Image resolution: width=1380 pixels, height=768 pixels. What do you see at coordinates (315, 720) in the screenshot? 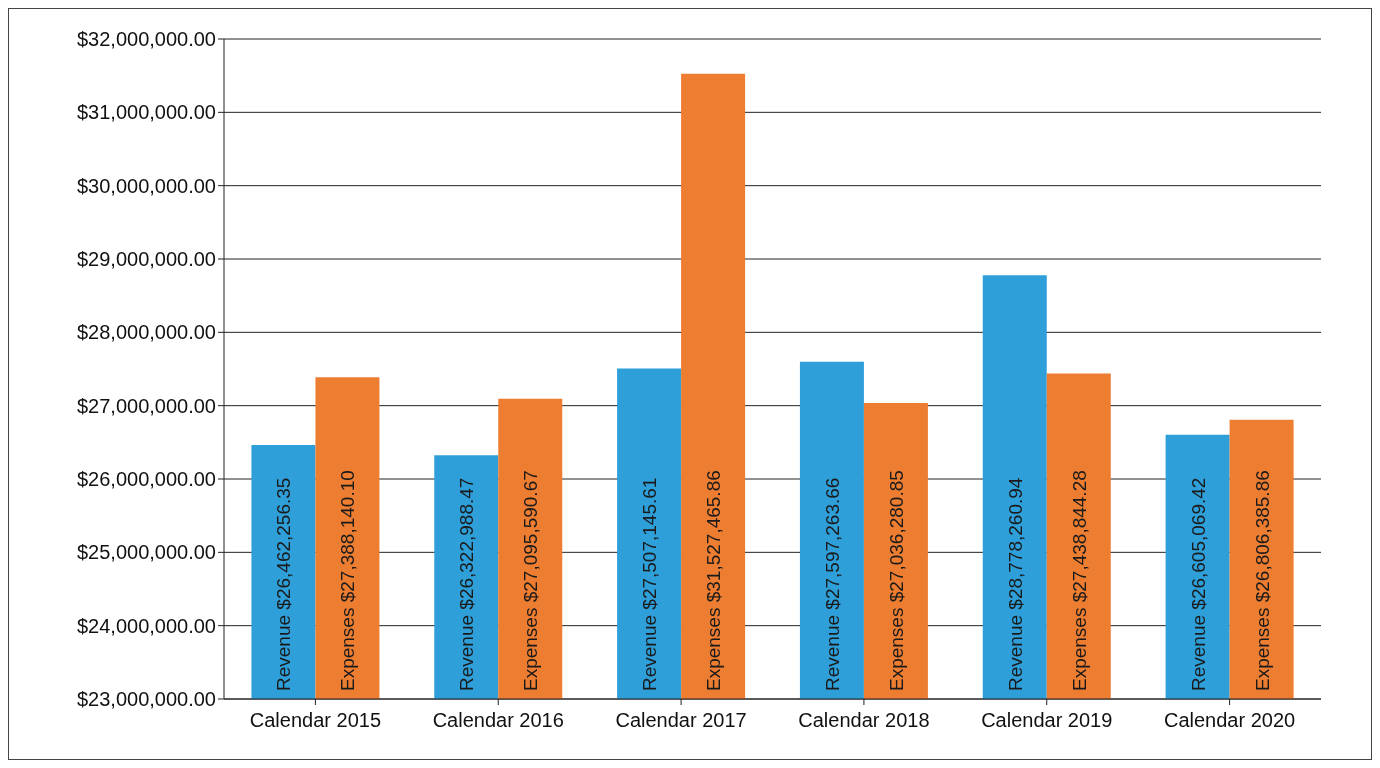
I see `x-tick-label: Calendar 2015` at bounding box center [315, 720].